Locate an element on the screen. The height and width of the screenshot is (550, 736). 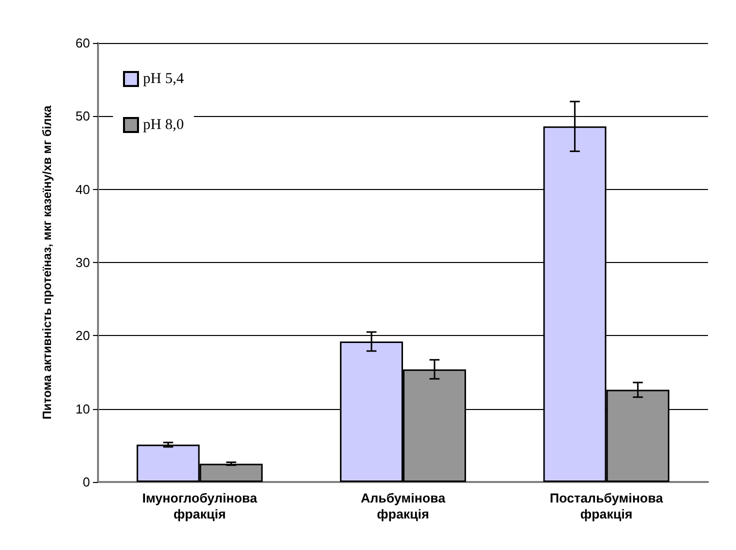
x-tick-label: Імуноглобулінова фракція is located at coordinates (200, 506).